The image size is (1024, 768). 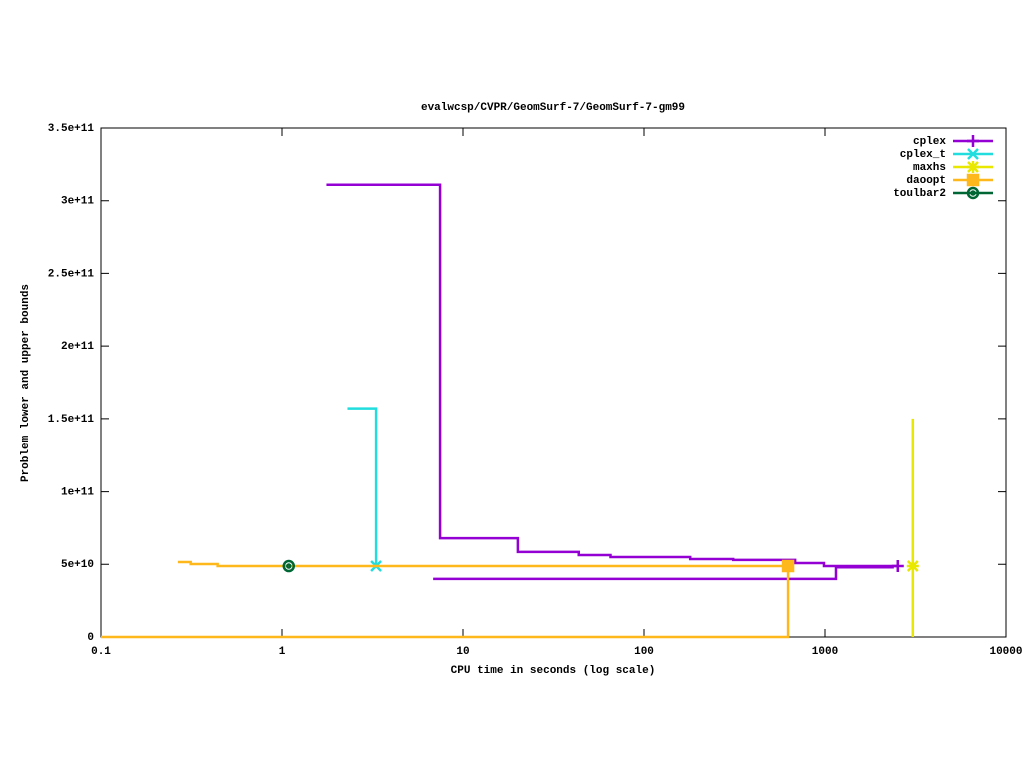 I want to click on y-tick-label: 5e+10, so click(x=77, y=565).